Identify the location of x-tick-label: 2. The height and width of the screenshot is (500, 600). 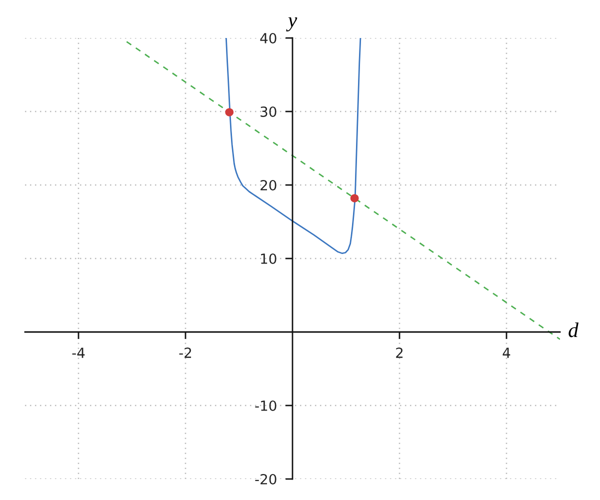
(399, 353).